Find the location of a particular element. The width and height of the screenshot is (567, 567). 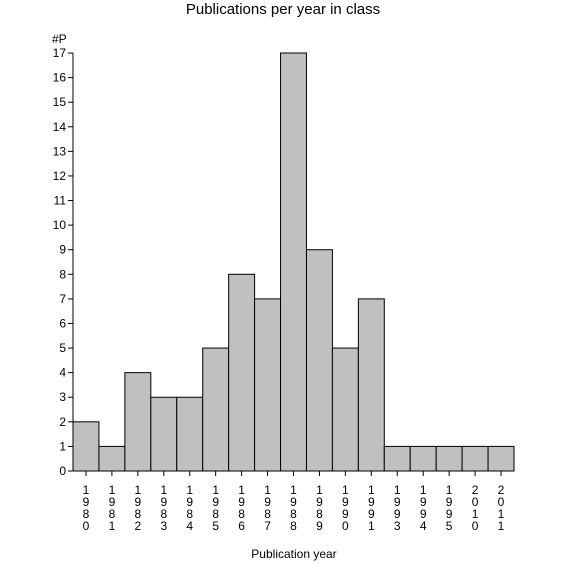

y-tick-label: 7 is located at coordinates (62, 299).